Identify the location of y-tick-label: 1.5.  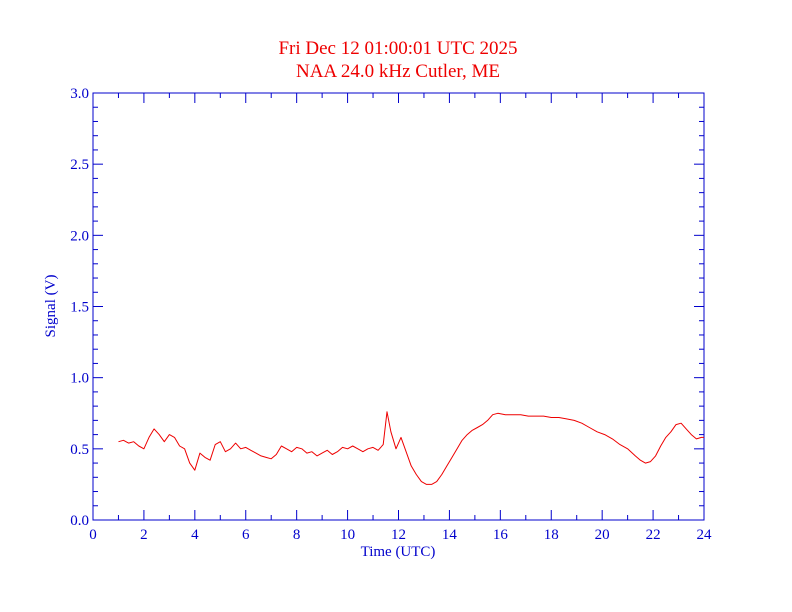
(79, 308).